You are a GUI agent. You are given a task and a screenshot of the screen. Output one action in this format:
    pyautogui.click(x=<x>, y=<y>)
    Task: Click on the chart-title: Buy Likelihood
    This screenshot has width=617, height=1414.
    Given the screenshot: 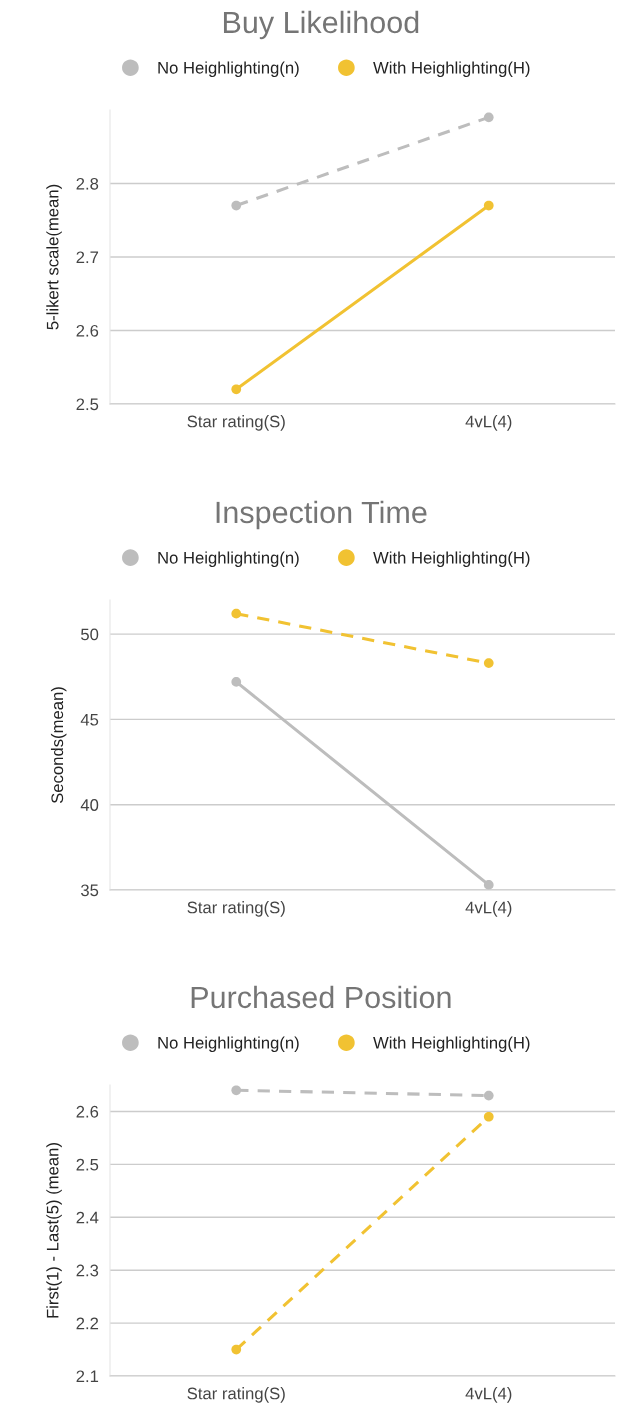 What is the action you would take?
    pyautogui.click(x=321, y=25)
    